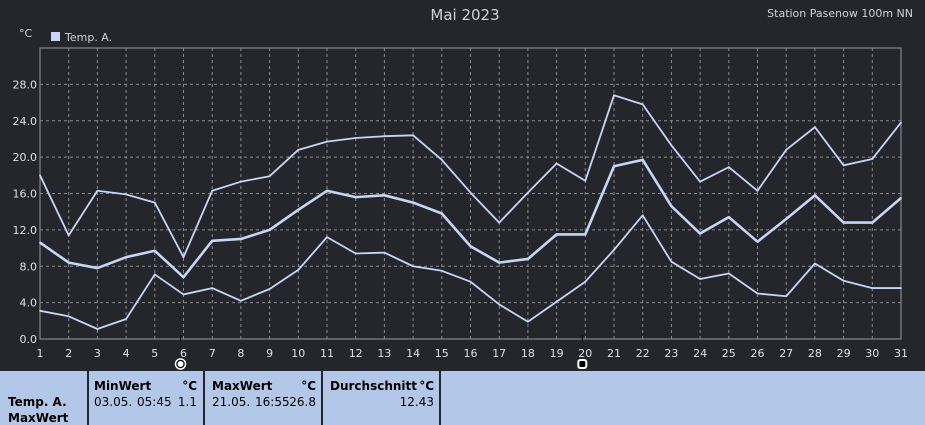 This screenshot has height=425, width=925. Describe the element at coordinates (154, 402) in the screenshot. I see `min-time: 05:45` at that location.